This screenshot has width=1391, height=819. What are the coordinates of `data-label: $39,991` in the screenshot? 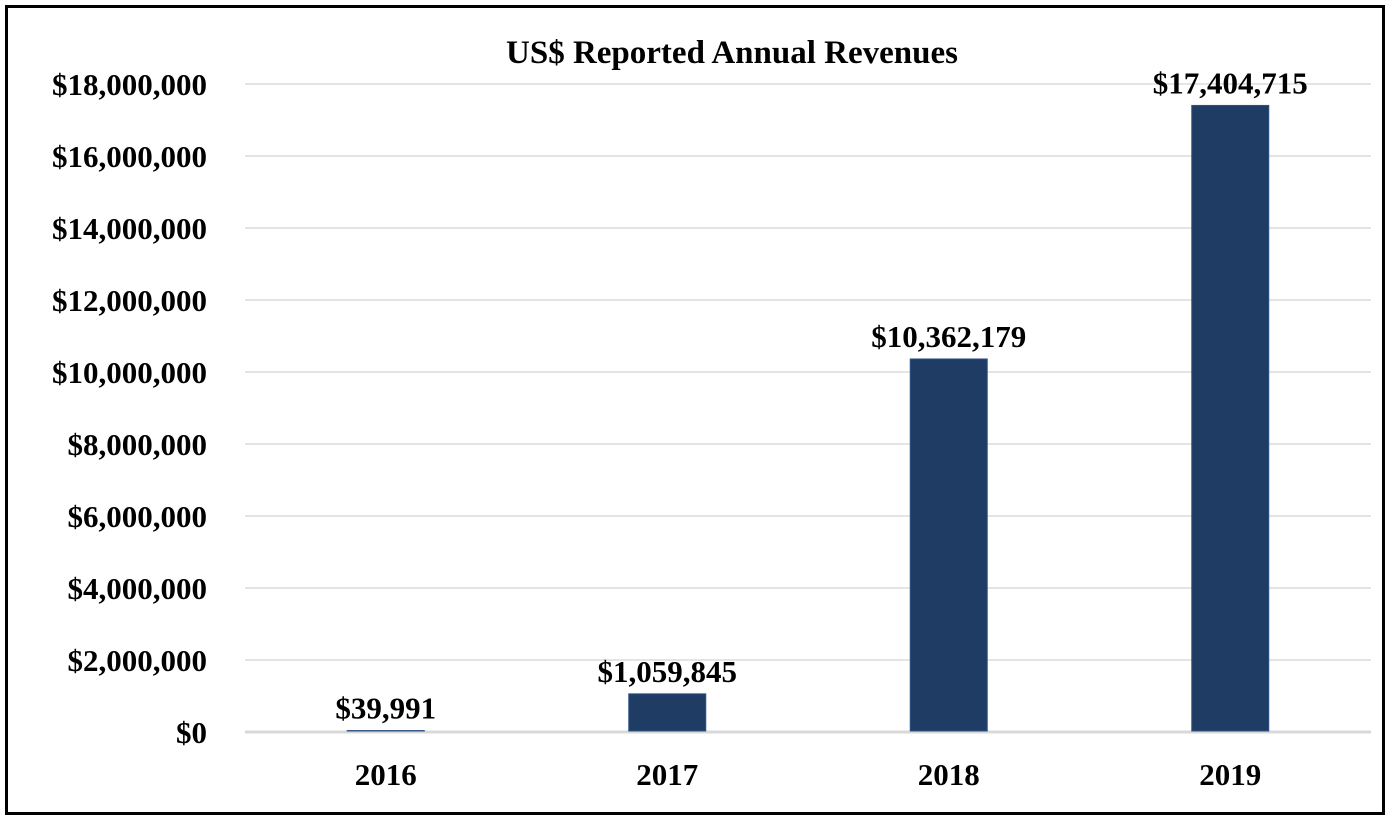 It's located at (385, 708).